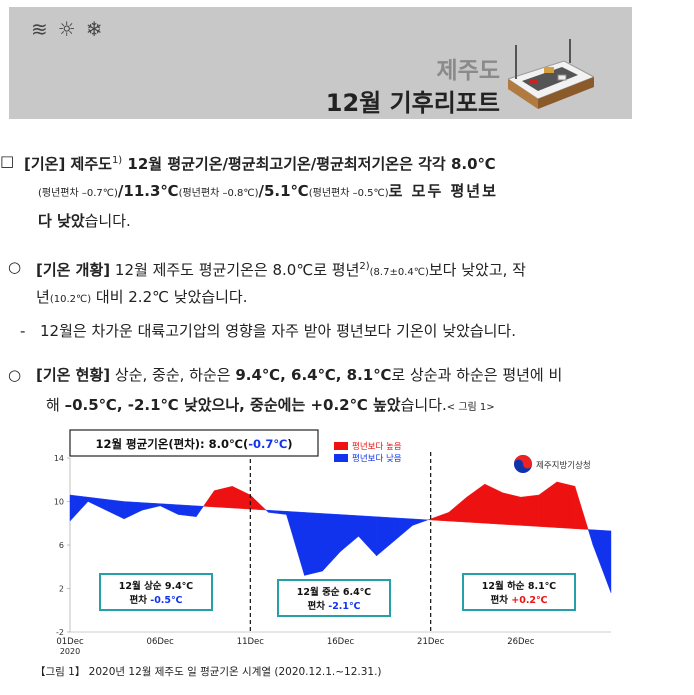 This screenshot has height=695, width=694. I want to click on y-tick-label: 2, so click(61, 589).